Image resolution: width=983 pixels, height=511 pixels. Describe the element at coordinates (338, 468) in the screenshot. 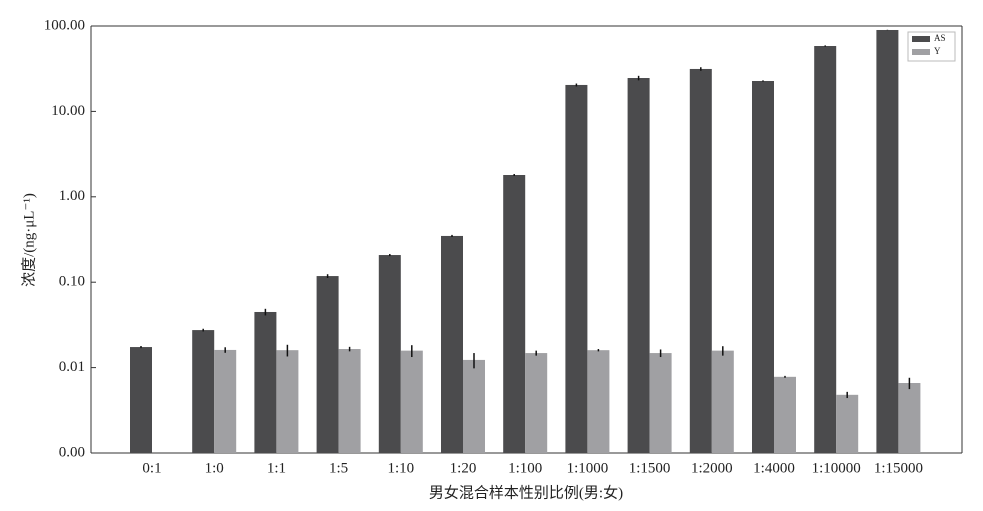

I see `x-tick-label: 1:5` at that location.